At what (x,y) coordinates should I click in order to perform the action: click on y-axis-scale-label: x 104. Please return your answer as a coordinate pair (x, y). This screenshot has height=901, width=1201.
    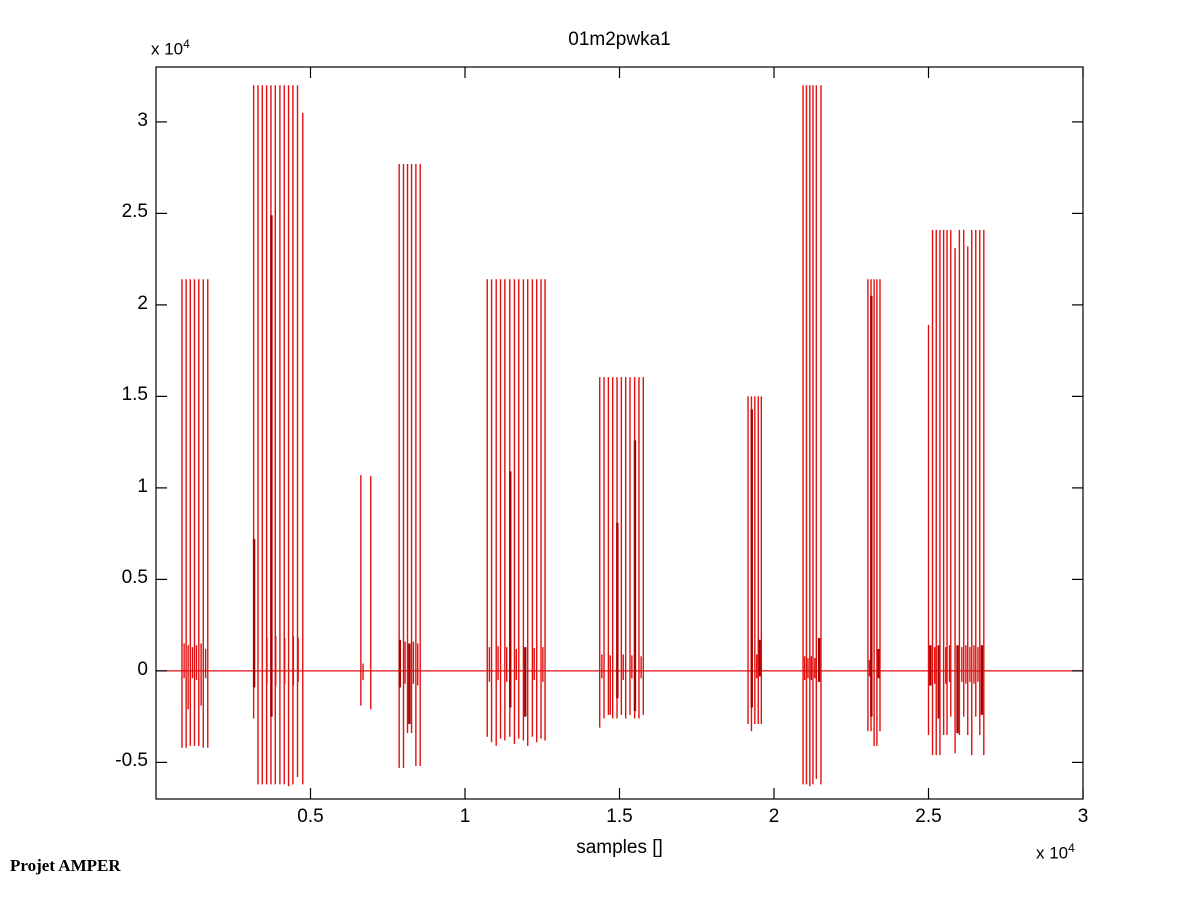
    Looking at the image, I should click on (170, 48).